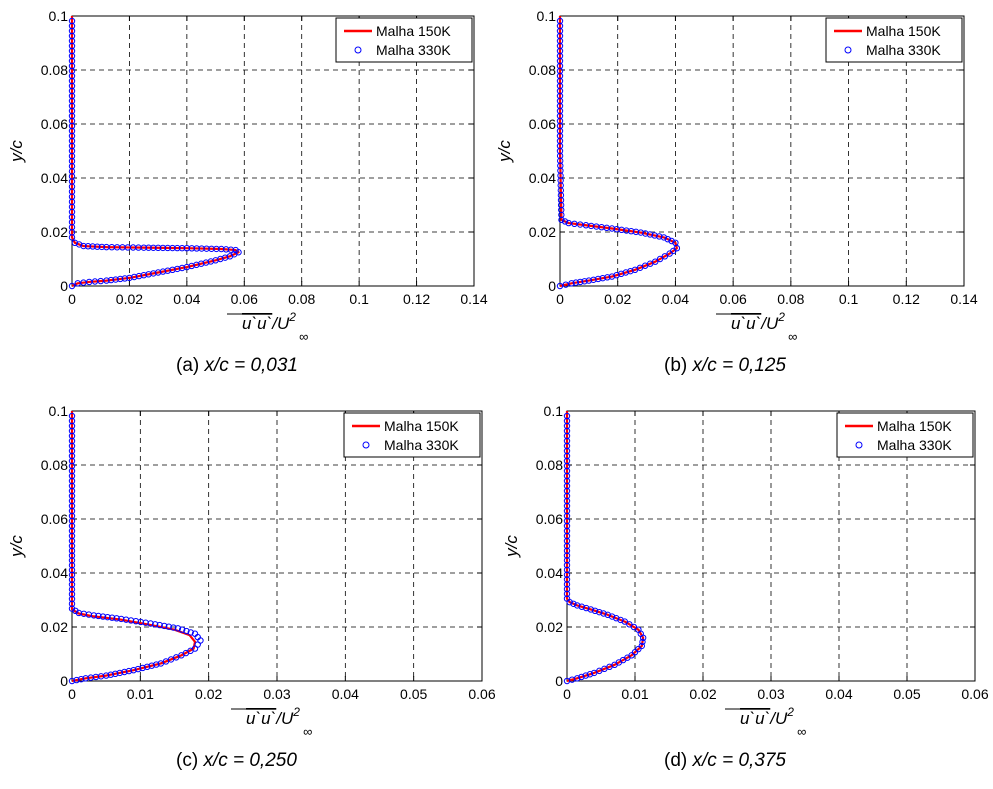 The height and width of the screenshot is (789, 993). I want to click on x-tick-label: 0.12, so click(416, 299).